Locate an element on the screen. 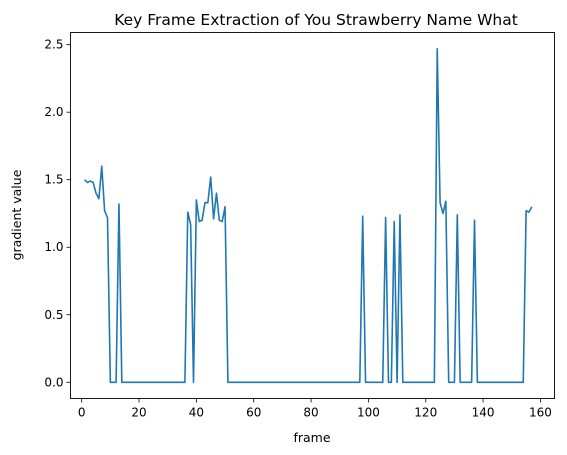  x-tick-label: 0 is located at coordinates (82, 413).